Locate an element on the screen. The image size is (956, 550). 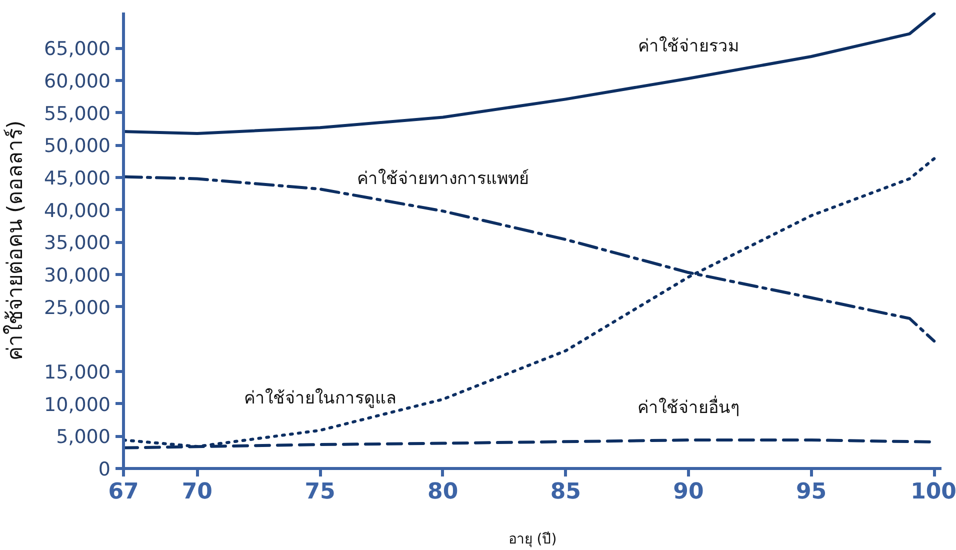
x-tick-label: 67 is located at coordinates (123, 492).